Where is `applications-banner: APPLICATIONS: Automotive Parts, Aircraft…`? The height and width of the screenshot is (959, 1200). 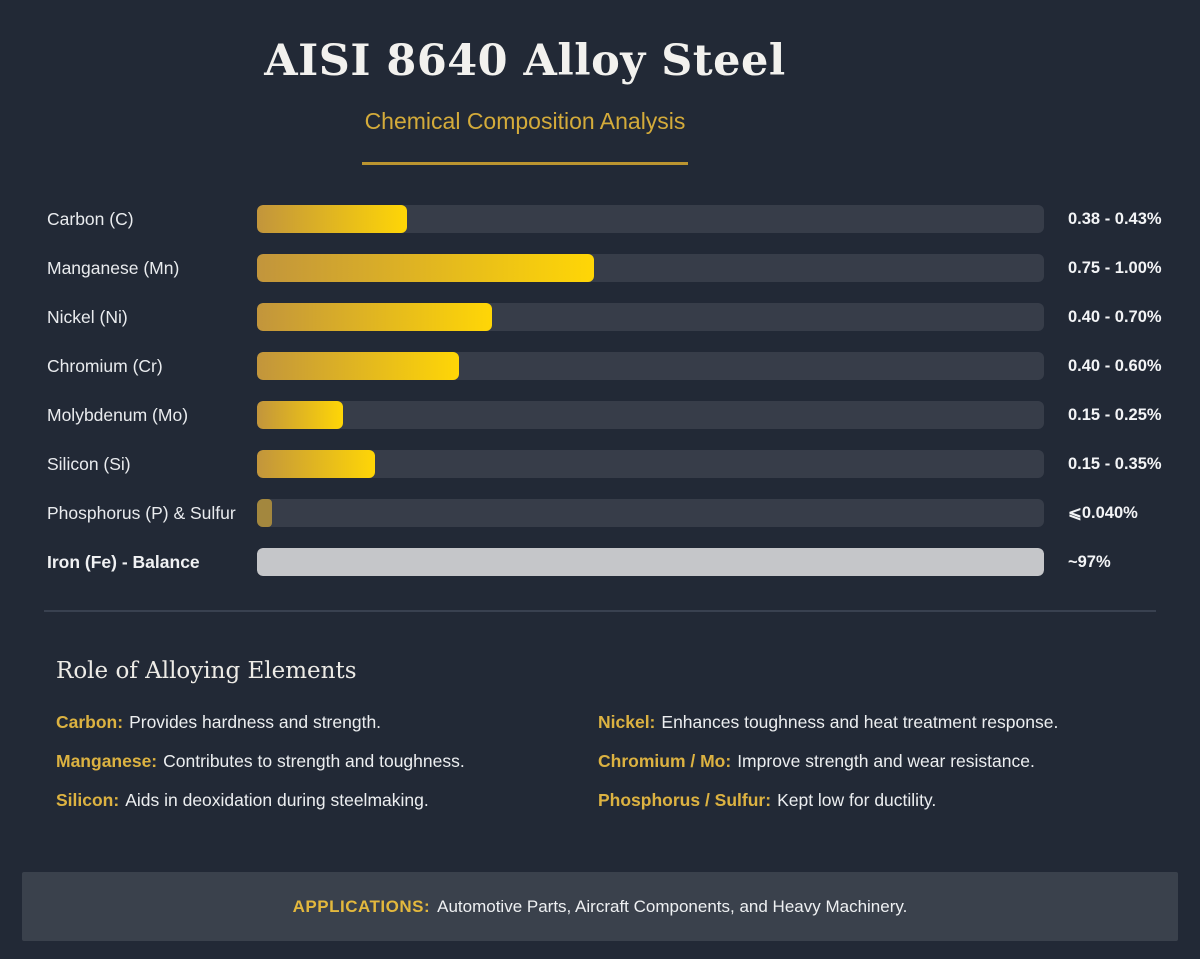
applications-banner: APPLICATIONS: Automotive Parts, Aircraft… is located at coordinates (600, 906).